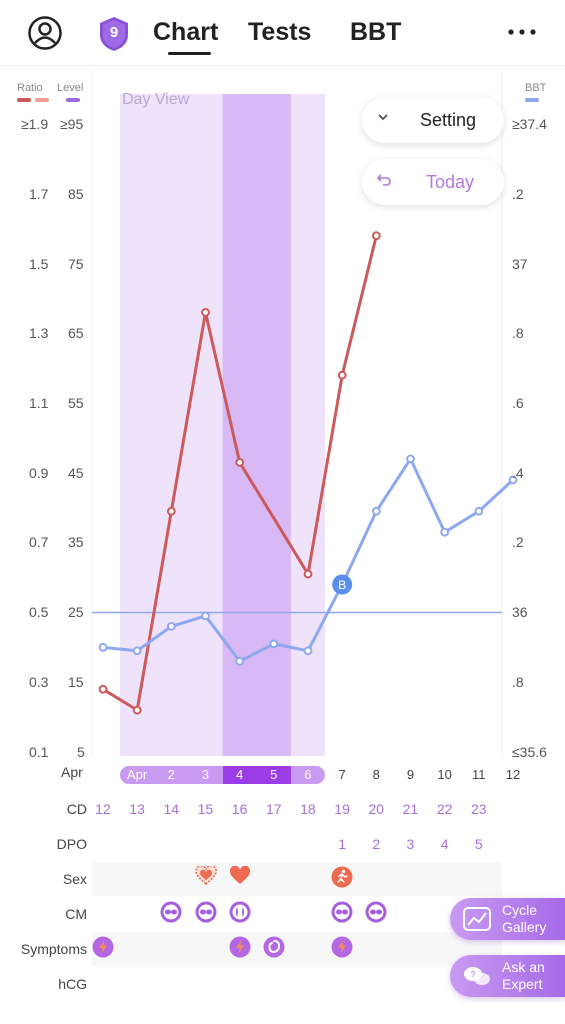  I want to click on ask-expert-label: Ask an Expert, so click(523, 975).